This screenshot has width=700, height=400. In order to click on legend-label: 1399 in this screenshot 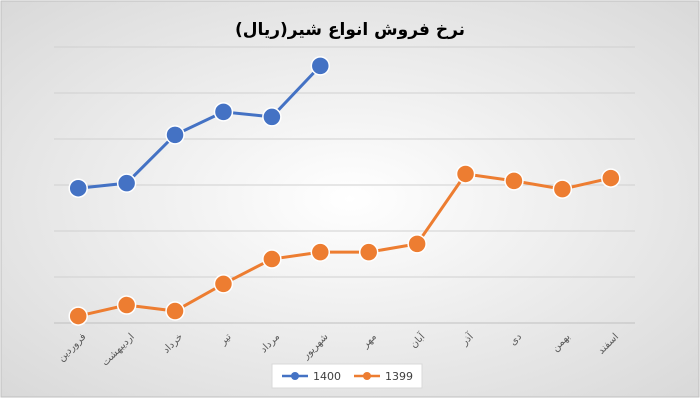, I will do `click(399, 376)`.